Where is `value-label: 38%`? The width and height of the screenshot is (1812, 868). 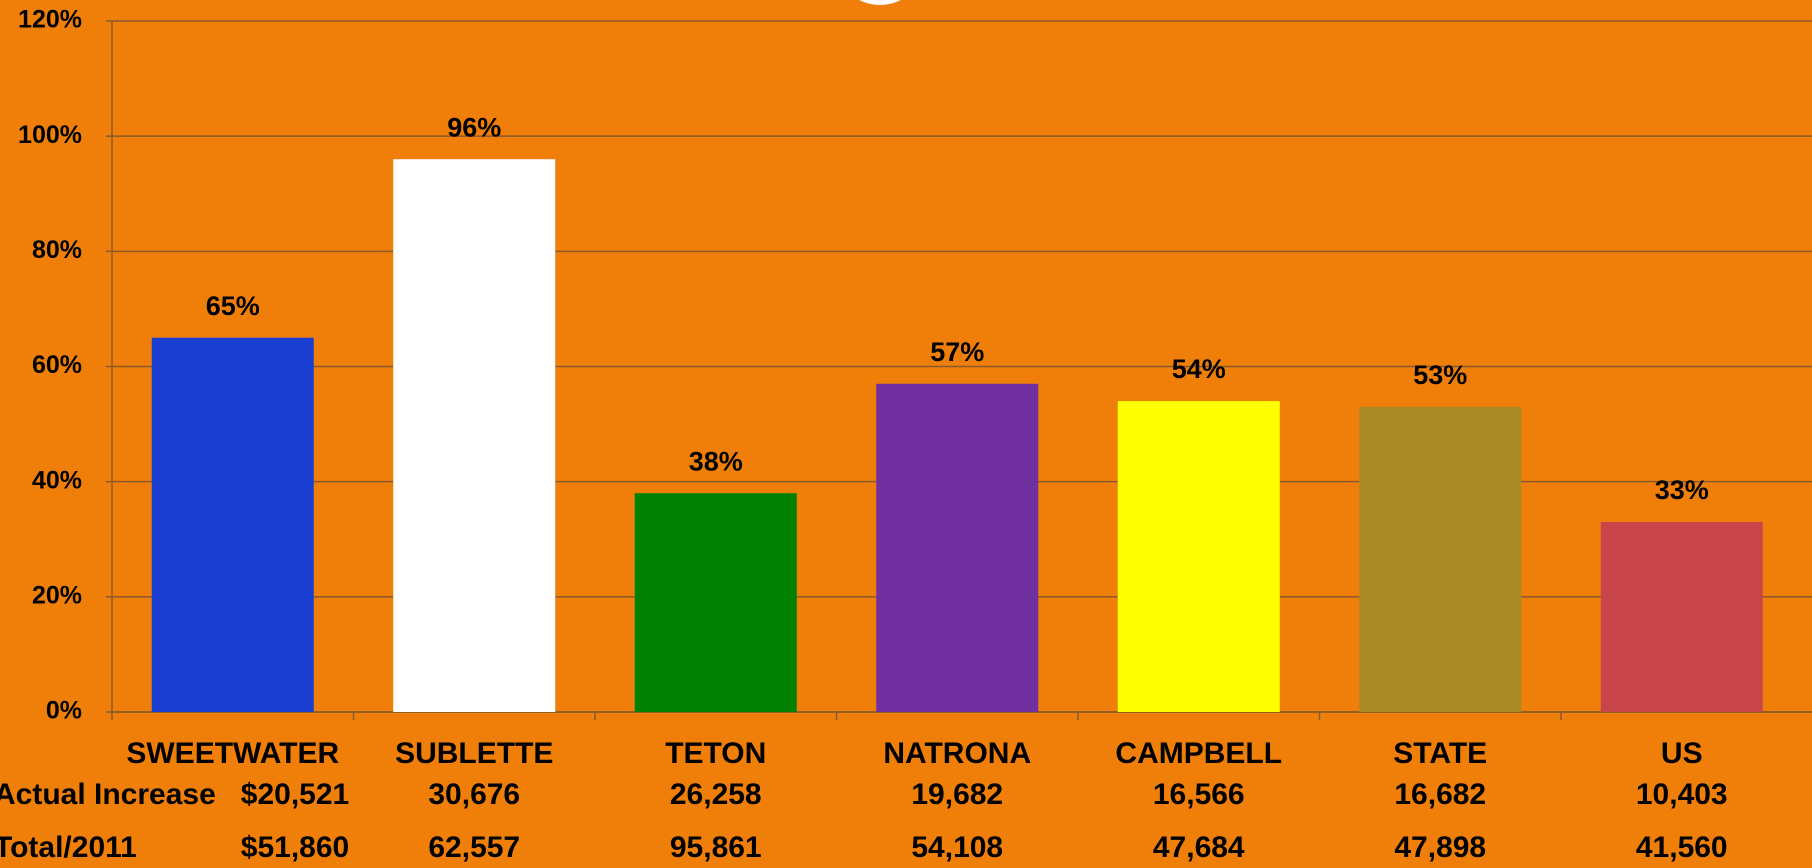
value-label: 38% is located at coordinates (716, 461).